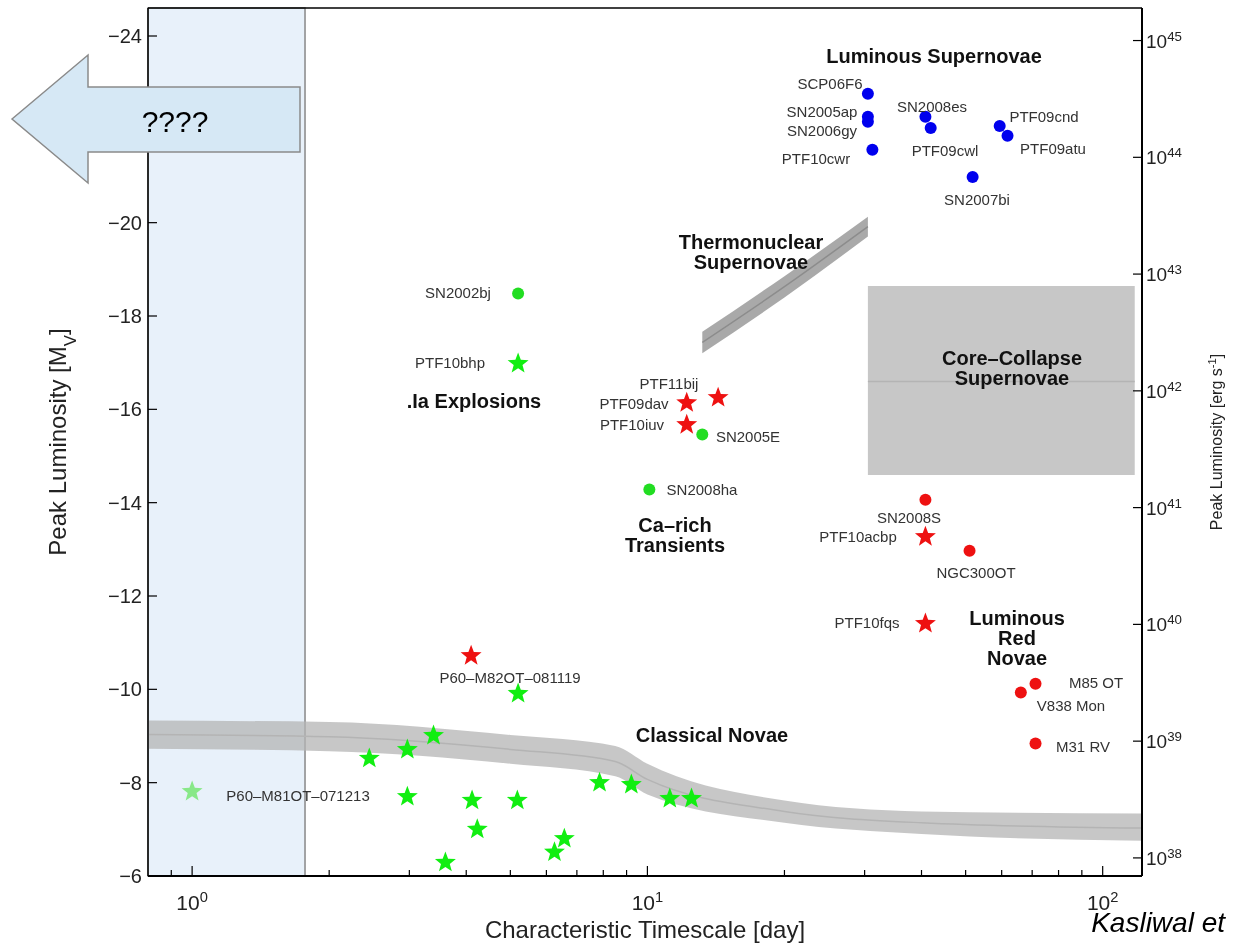  Describe the element at coordinates (1164, 623) in the screenshot. I see `y-tick-label: 10$^{40}$` at that location.